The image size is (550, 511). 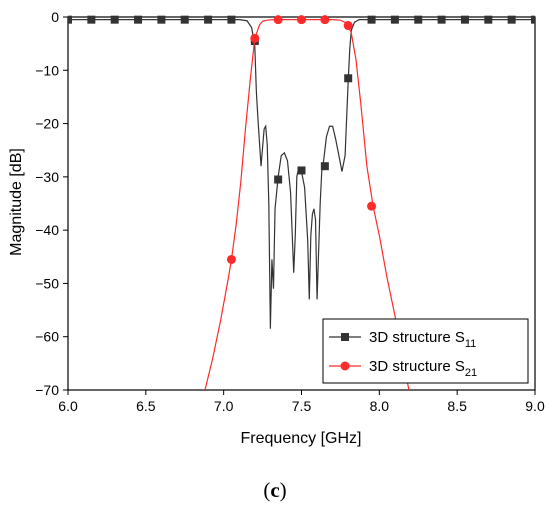 What do you see at coordinates (47, 230) in the screenshot?
I see `y-tick-label: −40` at bounding box center [47, 230].